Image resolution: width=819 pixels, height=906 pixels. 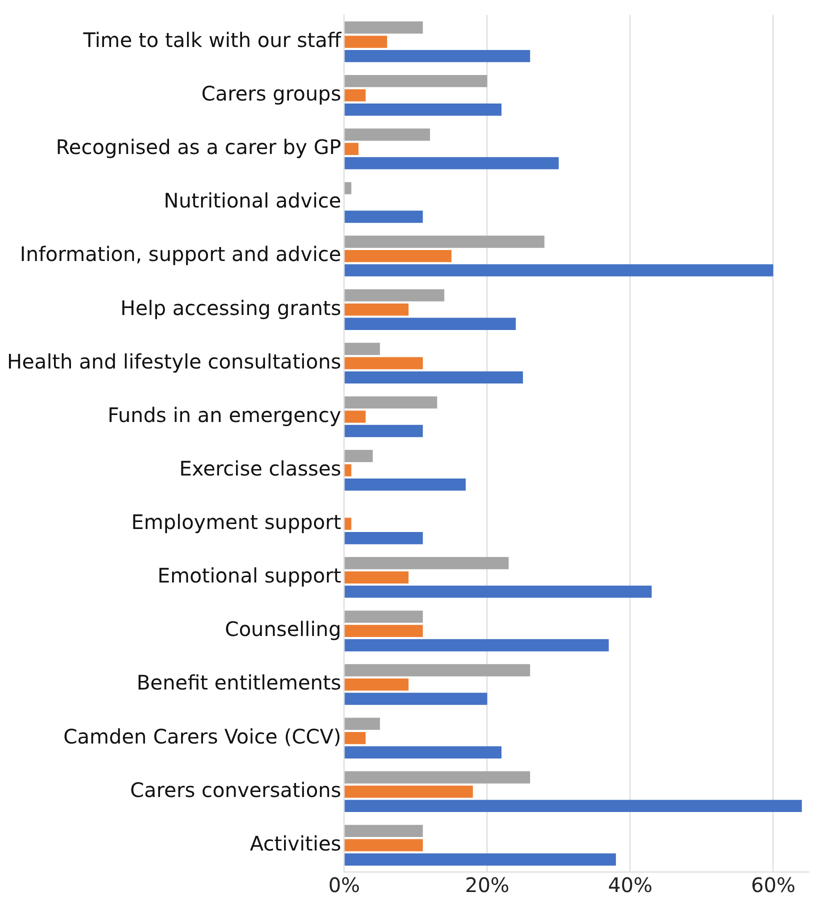 I want to click on y-tick-label: Funds in an emergency, so click(x=225, y=414).